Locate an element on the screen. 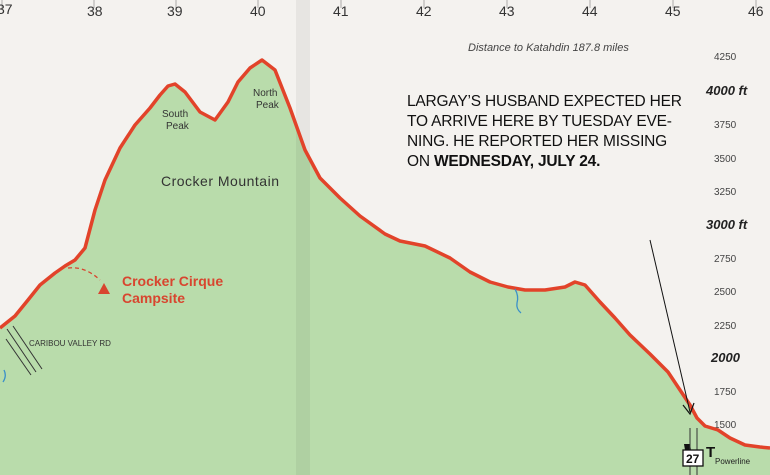  callout-line: LARGAY’S HUSBAND EXPECTED HER is located at coordinates (544, 101).